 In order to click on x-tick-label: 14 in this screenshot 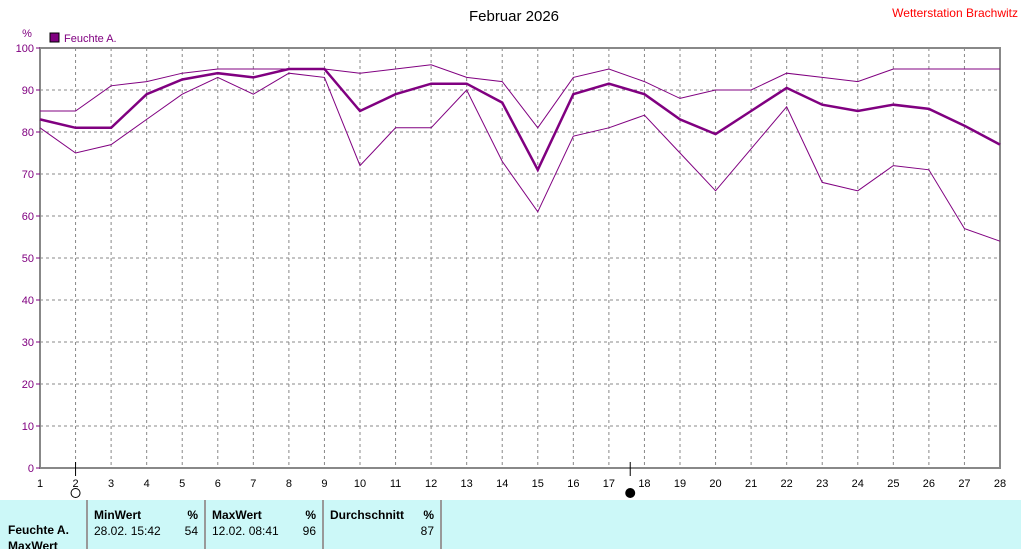, I will do `click(502, 484)`.